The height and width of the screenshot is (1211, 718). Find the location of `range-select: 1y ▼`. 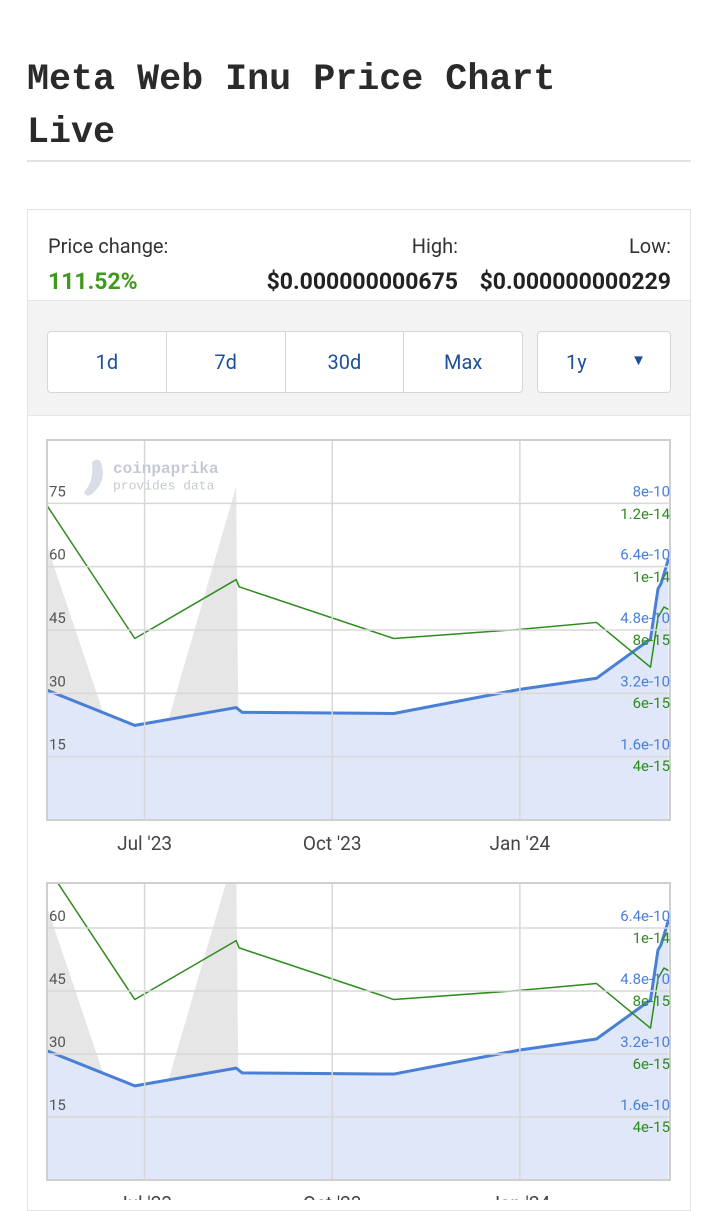

range-select: 1y ▼ is located at coordinates (604, 362).